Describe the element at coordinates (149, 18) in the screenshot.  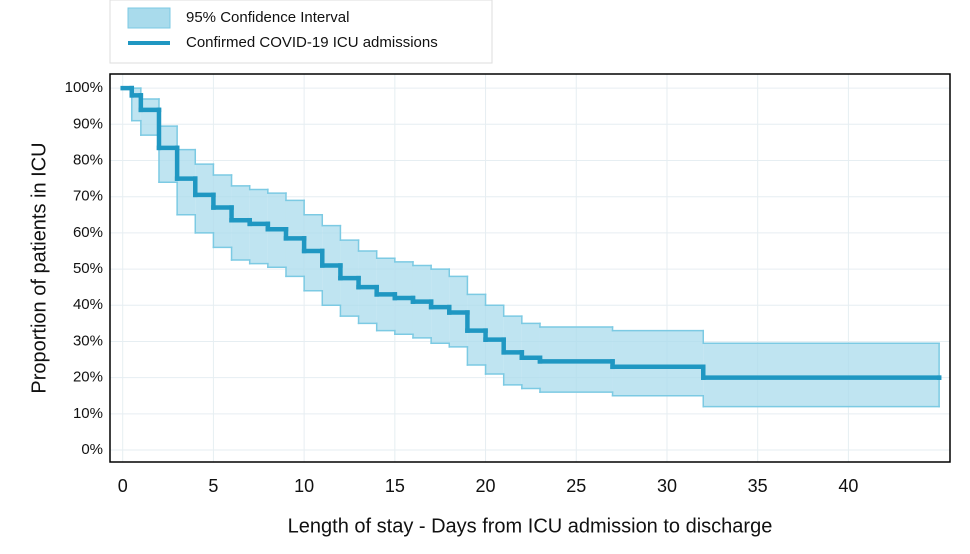
I see `legend-band-swatch` at that location.